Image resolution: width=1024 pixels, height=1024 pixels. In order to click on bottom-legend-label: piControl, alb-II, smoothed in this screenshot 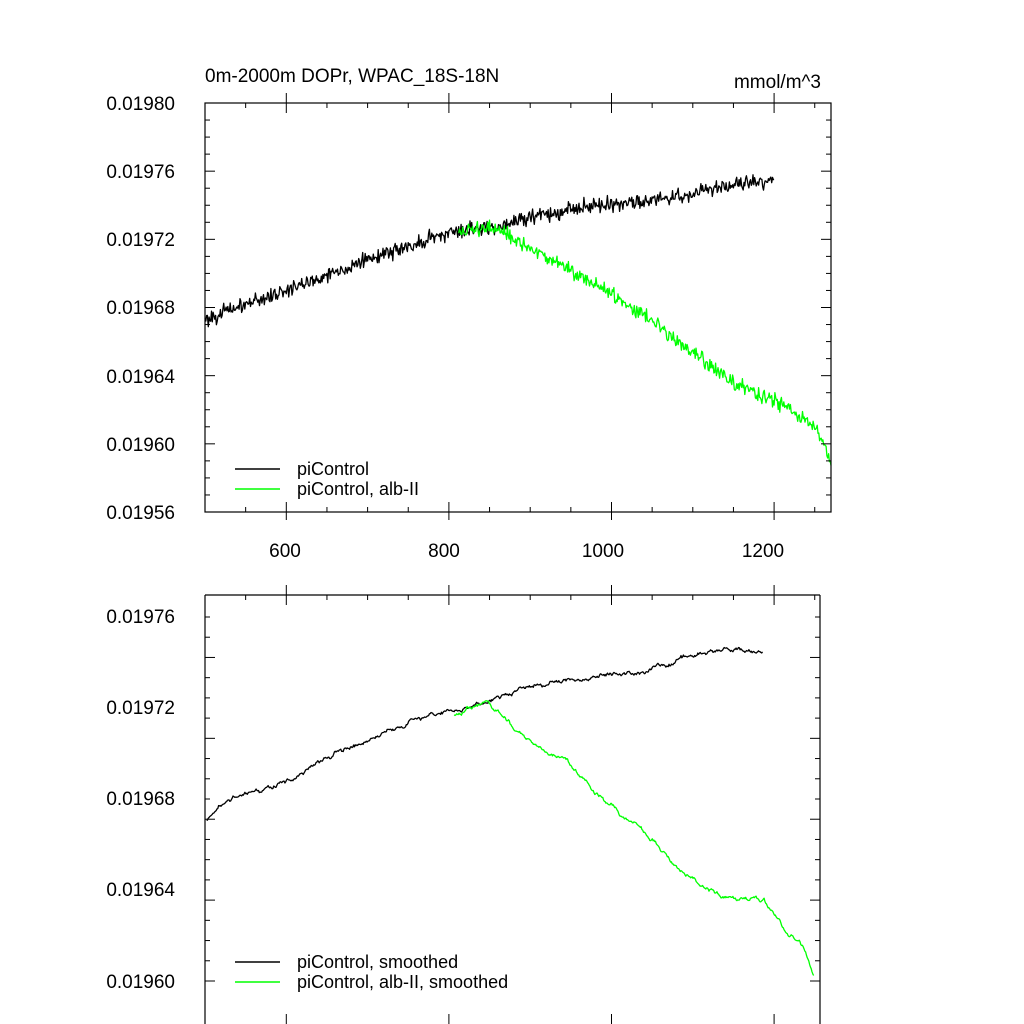, I will do `click(402, 982)`.